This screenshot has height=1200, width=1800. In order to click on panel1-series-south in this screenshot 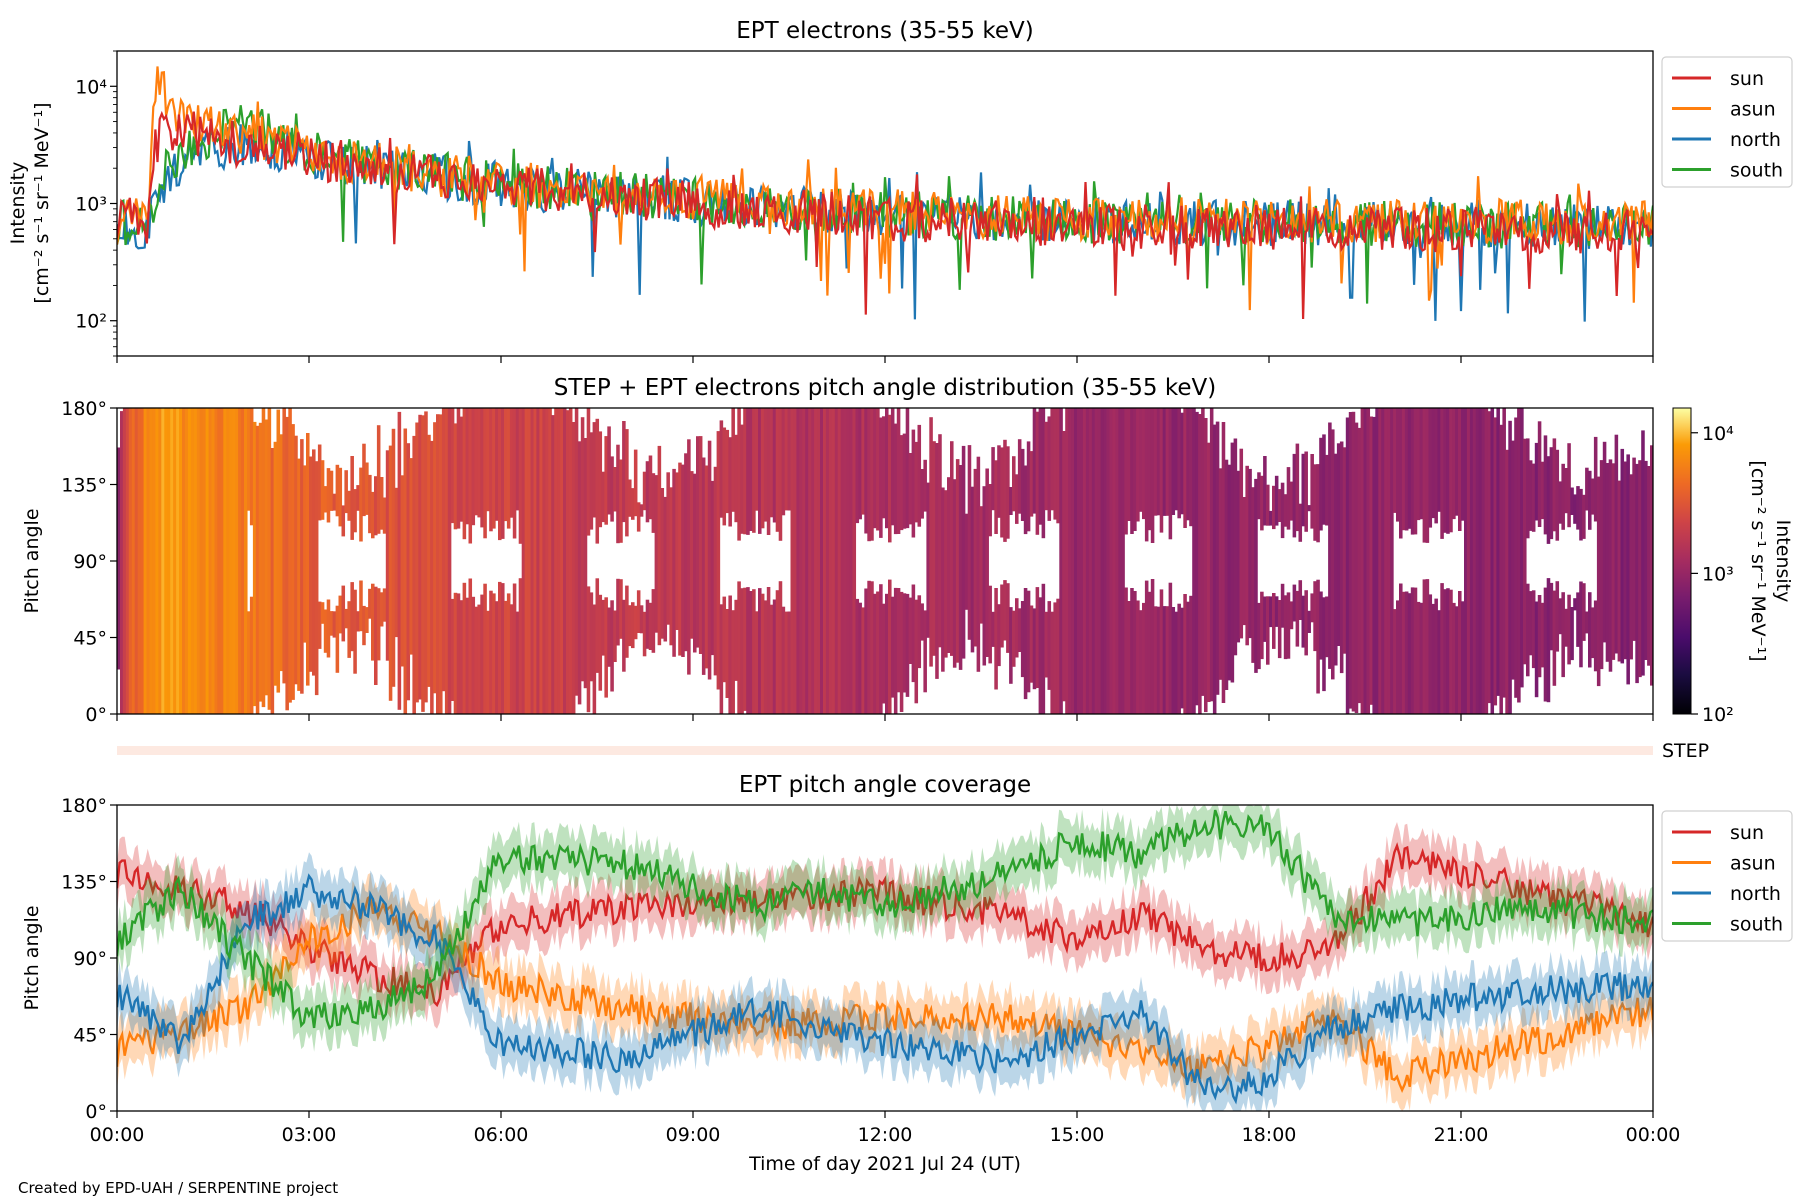, I will do `click(885, 204)`.